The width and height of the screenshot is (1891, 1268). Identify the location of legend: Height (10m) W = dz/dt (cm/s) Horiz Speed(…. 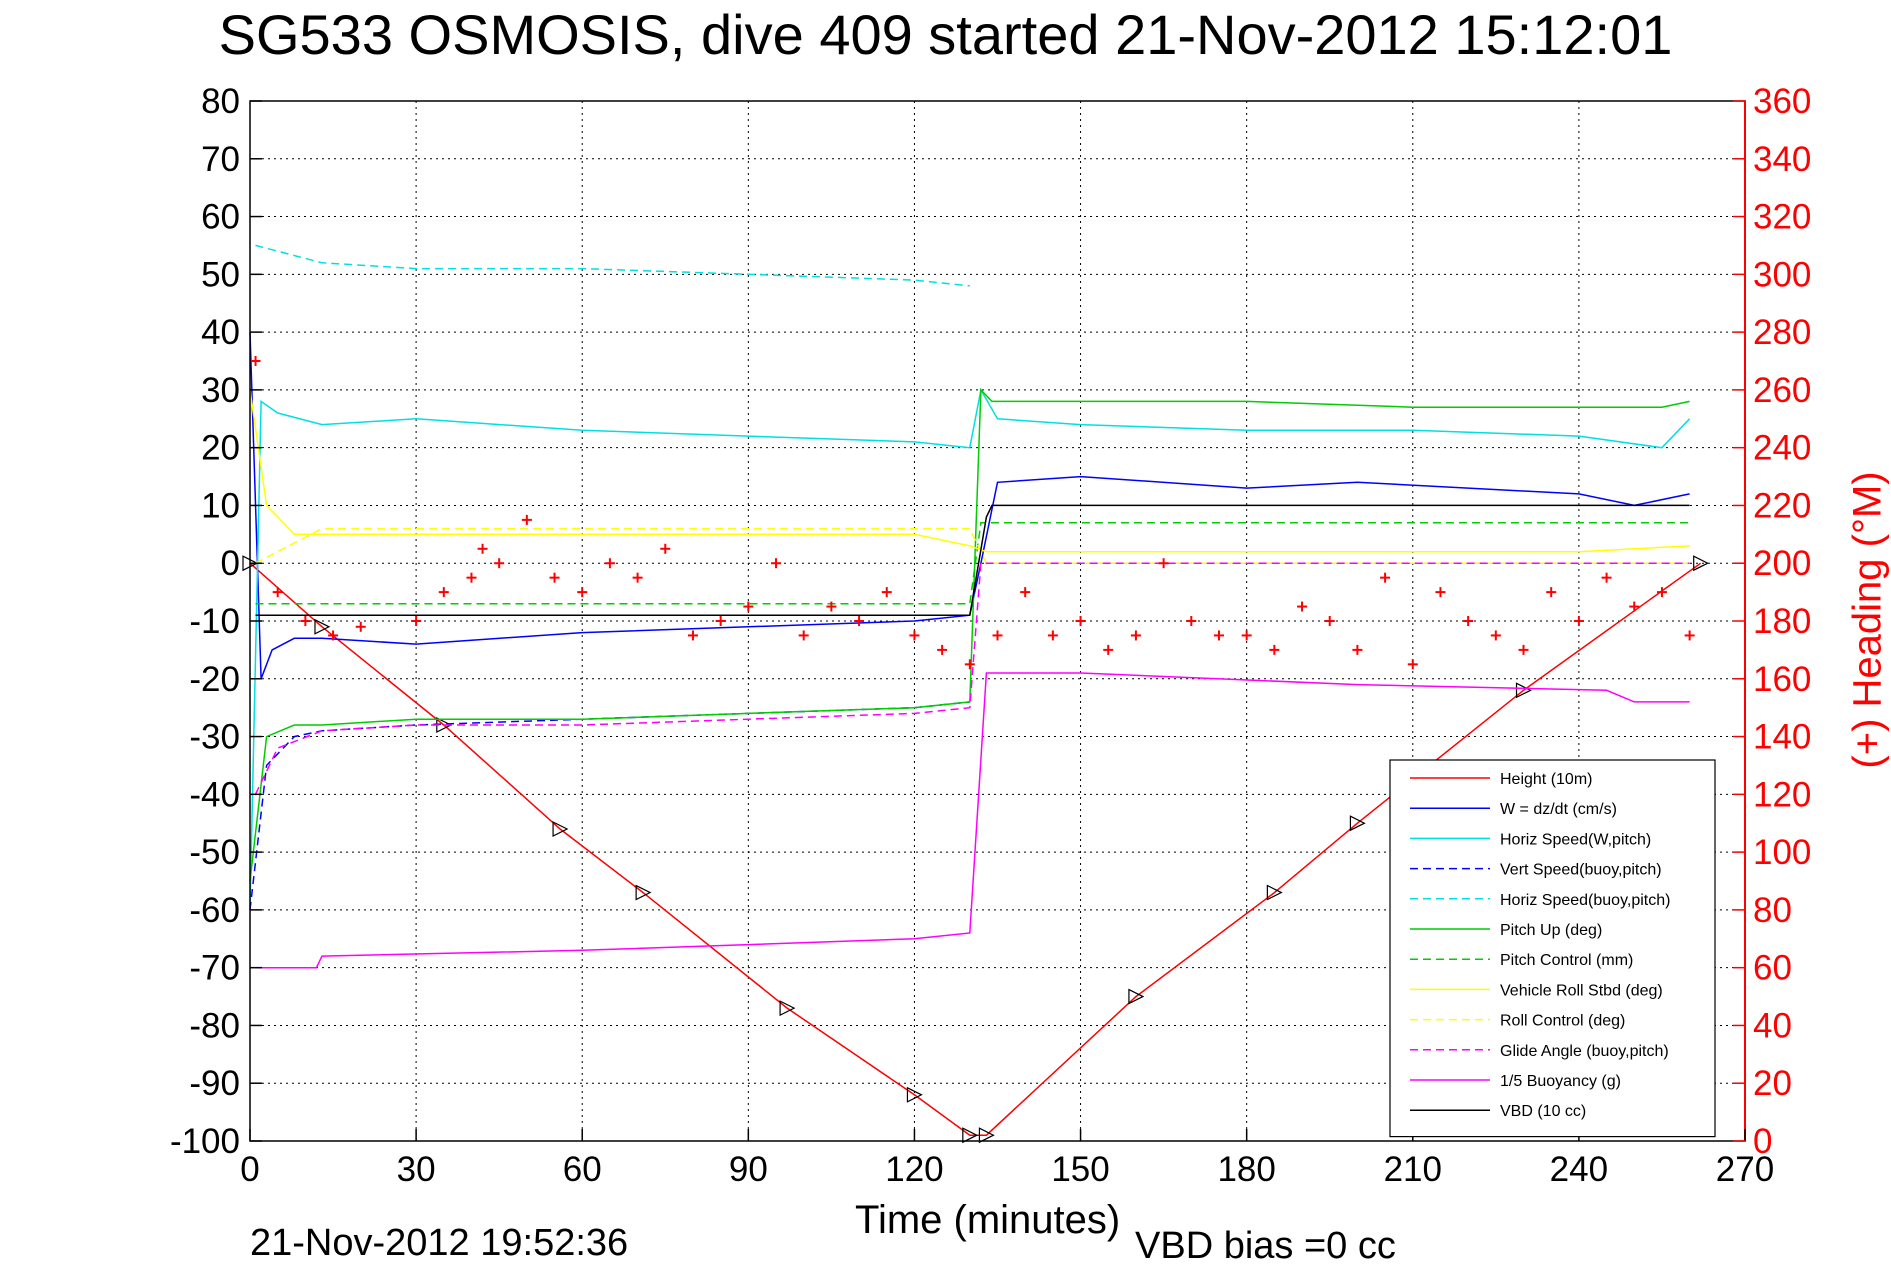
(1552, 948).